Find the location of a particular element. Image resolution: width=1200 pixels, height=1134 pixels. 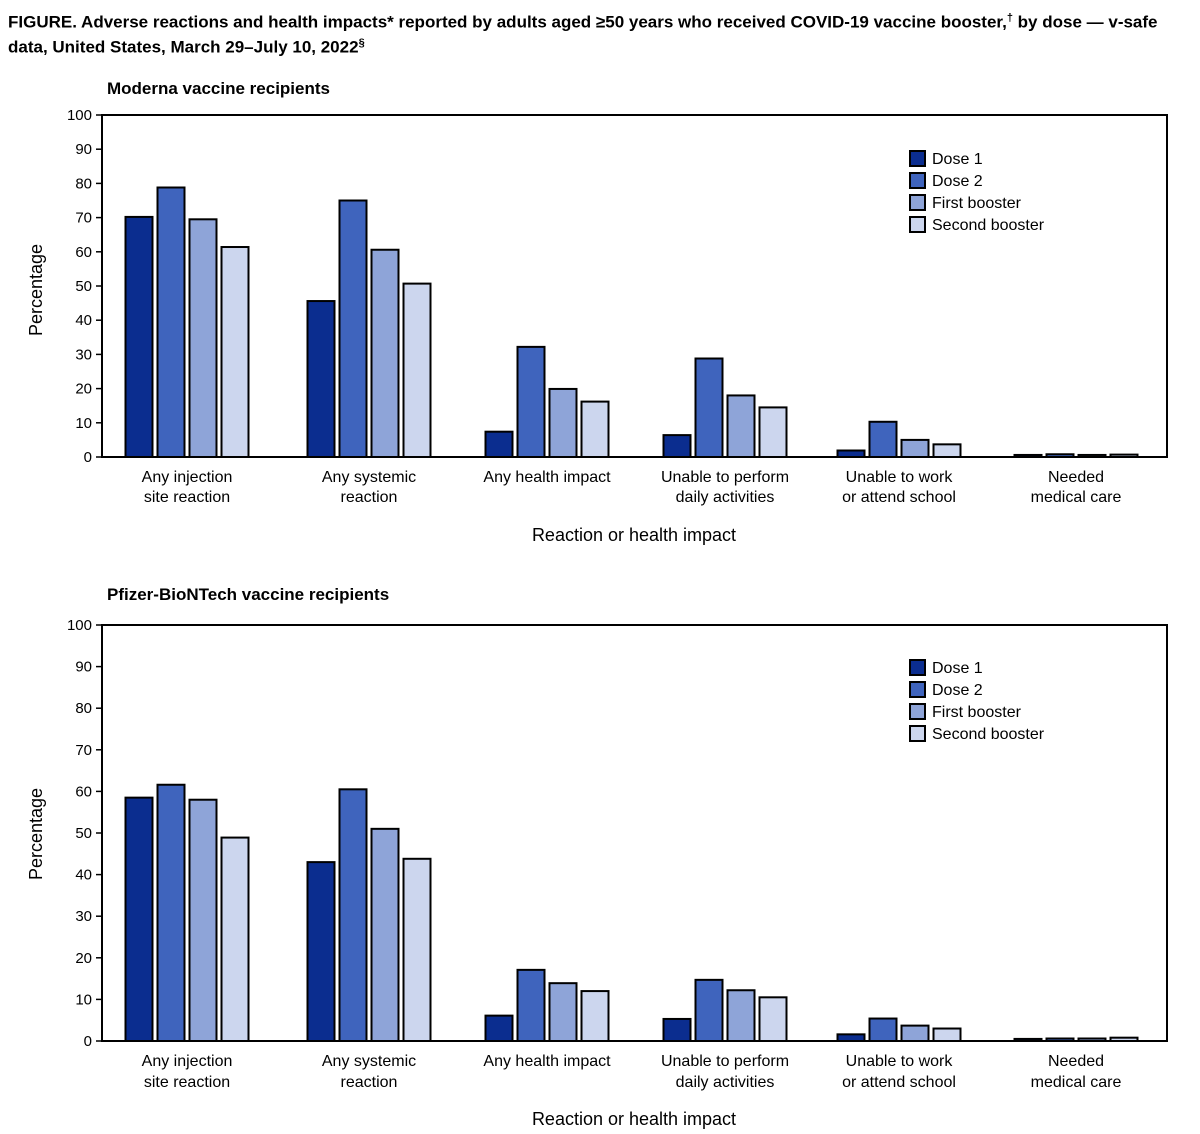

x-category-label: site reaction is located at coordinates (187, 1082).